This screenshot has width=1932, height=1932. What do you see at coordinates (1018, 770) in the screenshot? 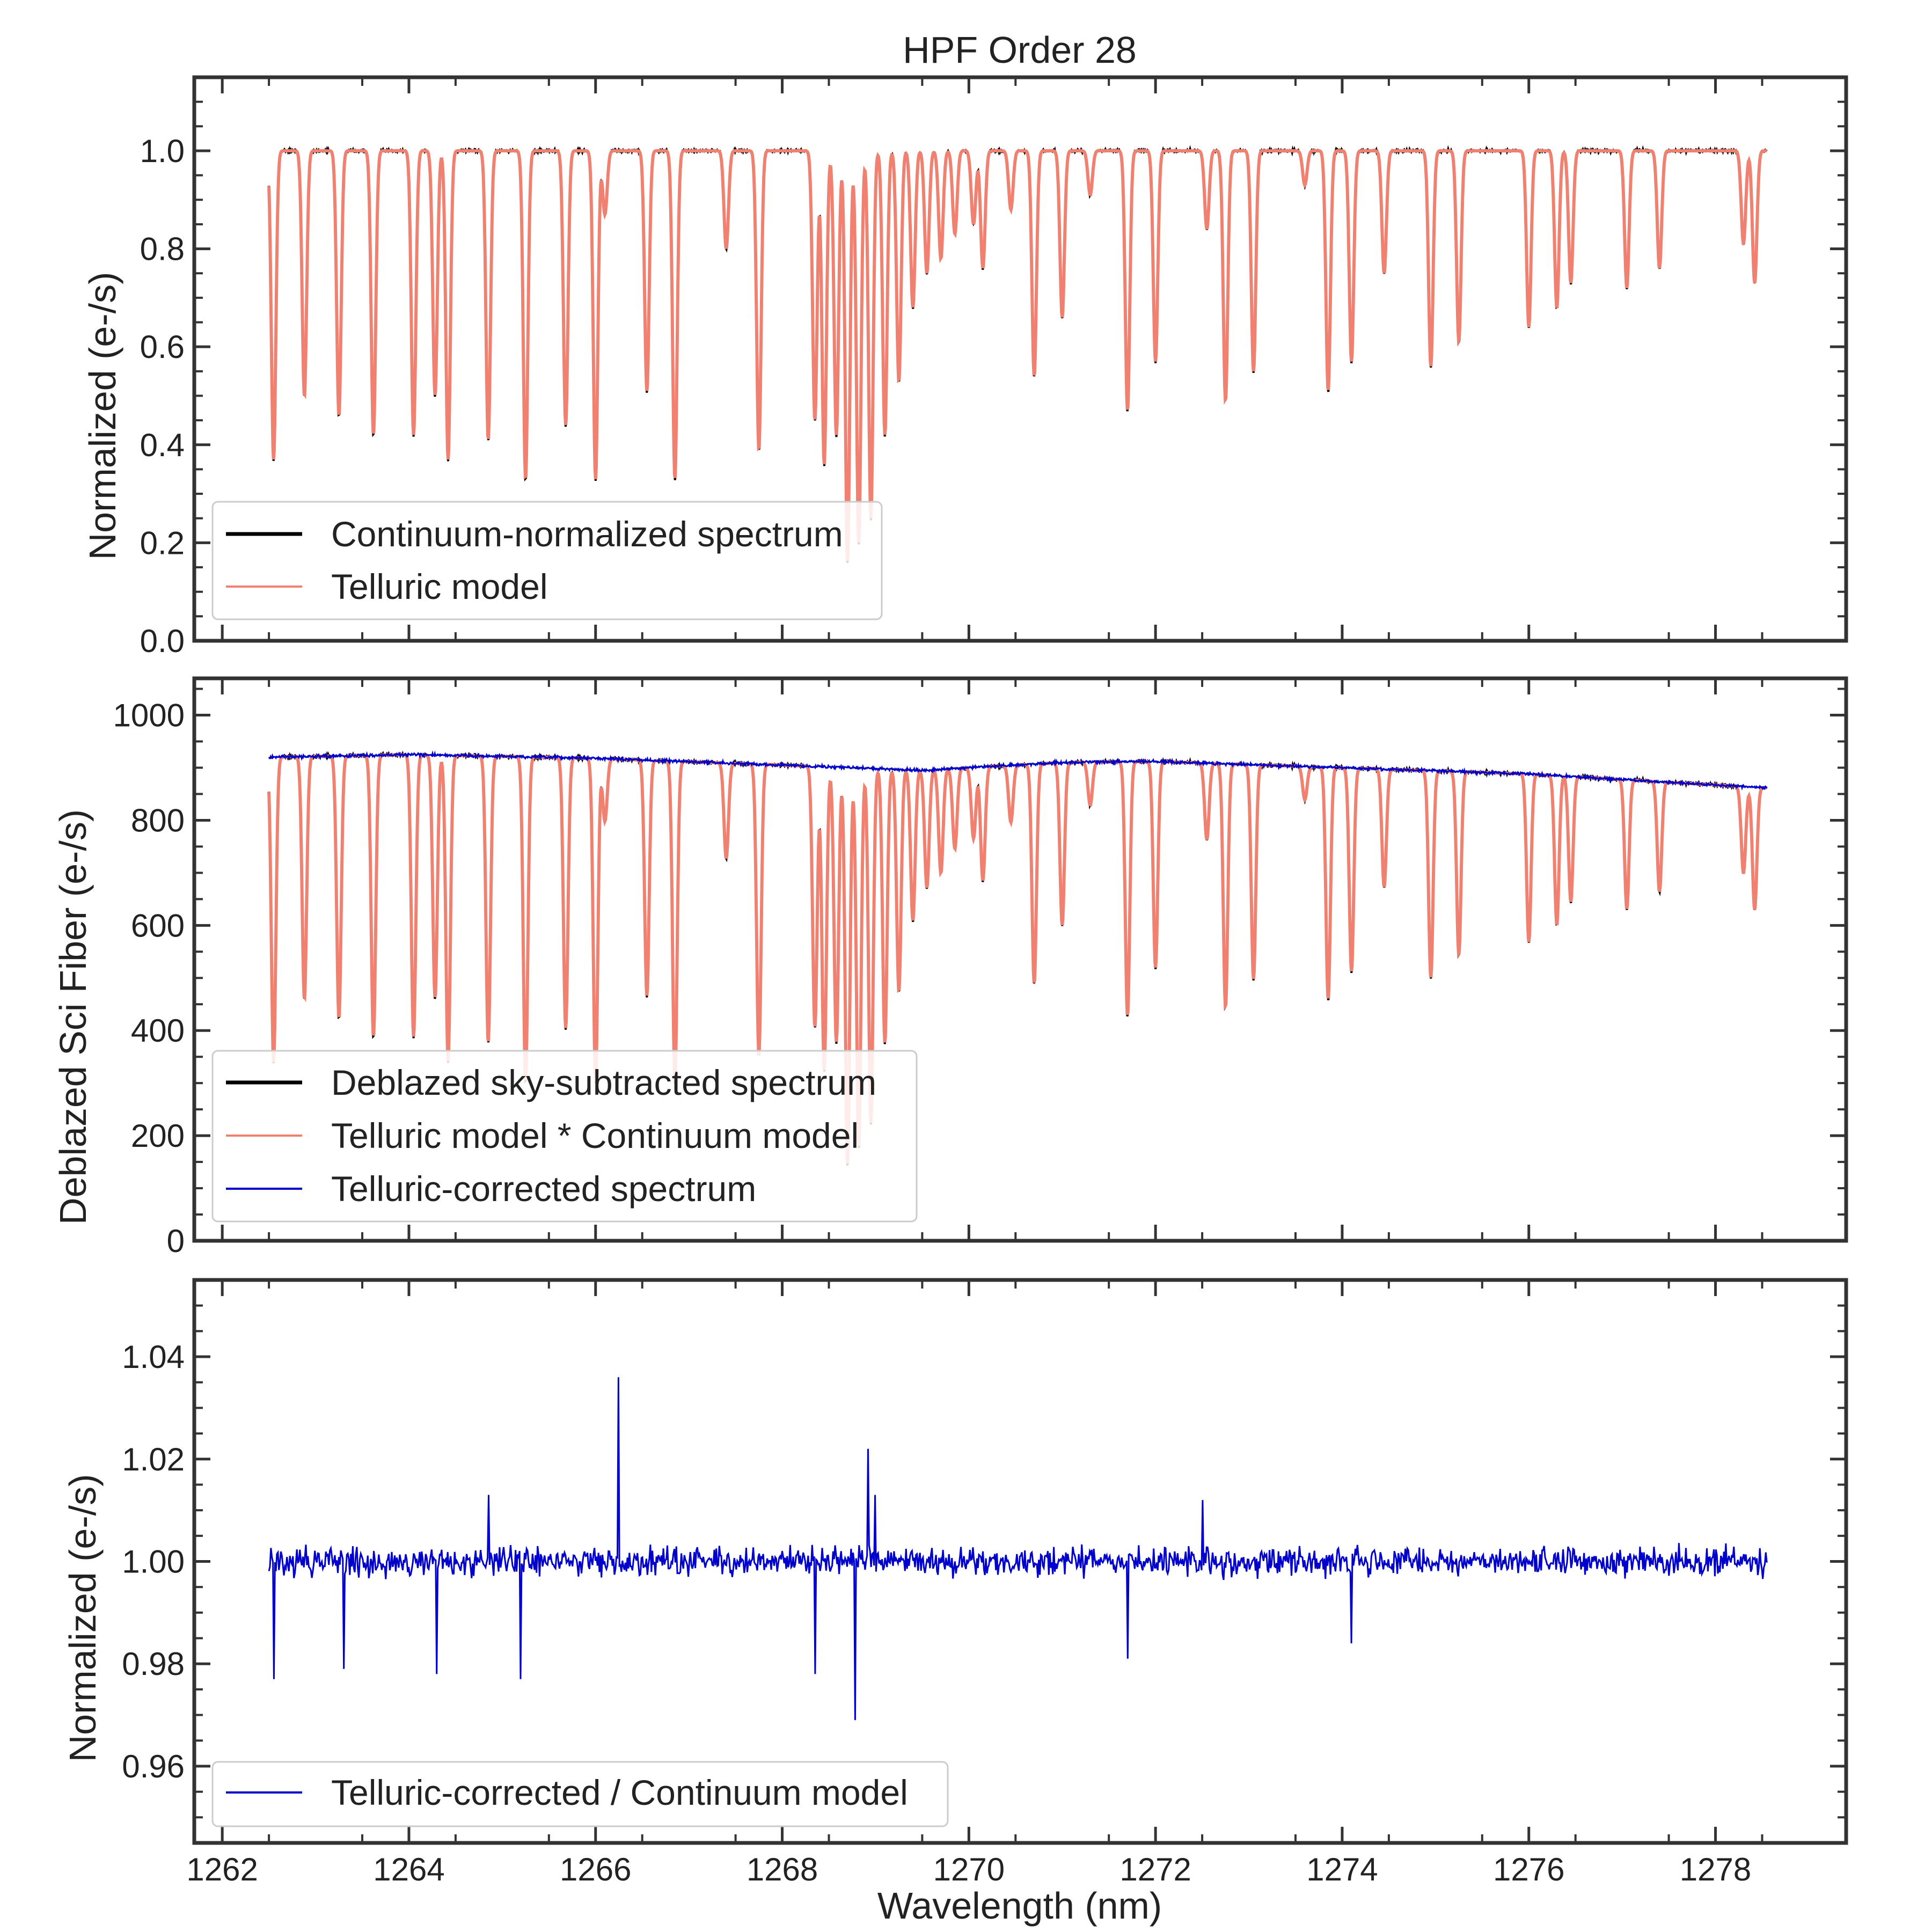
I see `series-telluric-corrected` at bounding box center [1018, 770].